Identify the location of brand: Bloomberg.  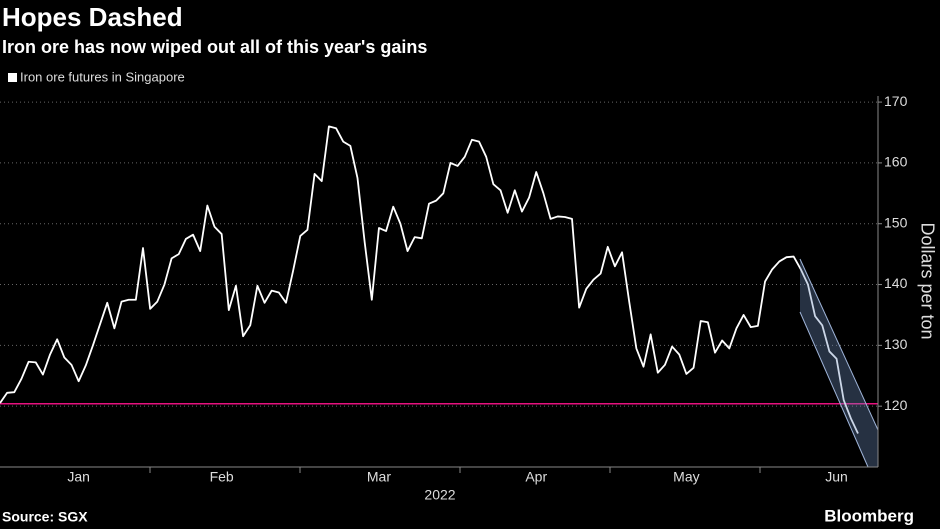
(869, 515).